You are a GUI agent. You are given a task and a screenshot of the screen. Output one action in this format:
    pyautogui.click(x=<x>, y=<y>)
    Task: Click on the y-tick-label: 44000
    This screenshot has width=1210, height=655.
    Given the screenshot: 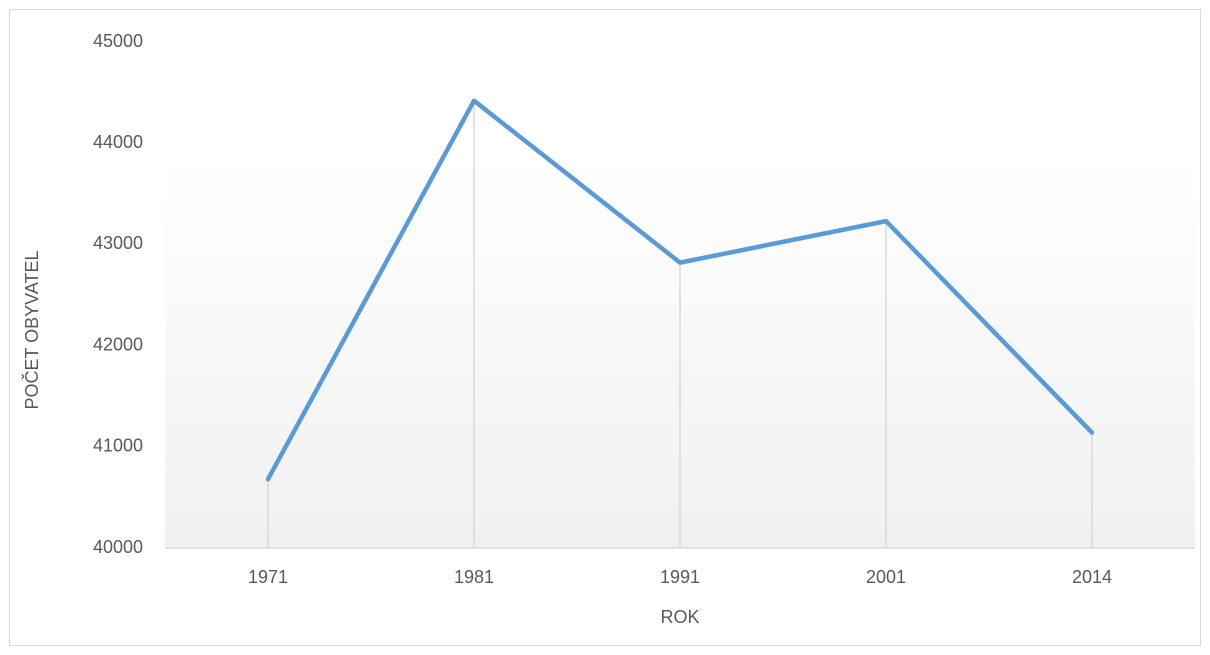 What is the action you would take?
    pyautogui.click(x=118, y=142)
    